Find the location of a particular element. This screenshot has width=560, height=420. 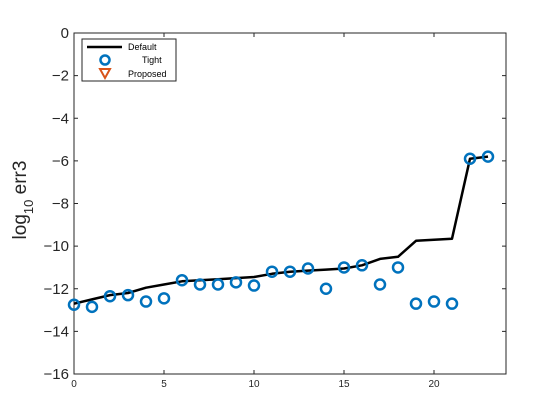

y-tick-label: −16 is located at coordinates (56, 374).